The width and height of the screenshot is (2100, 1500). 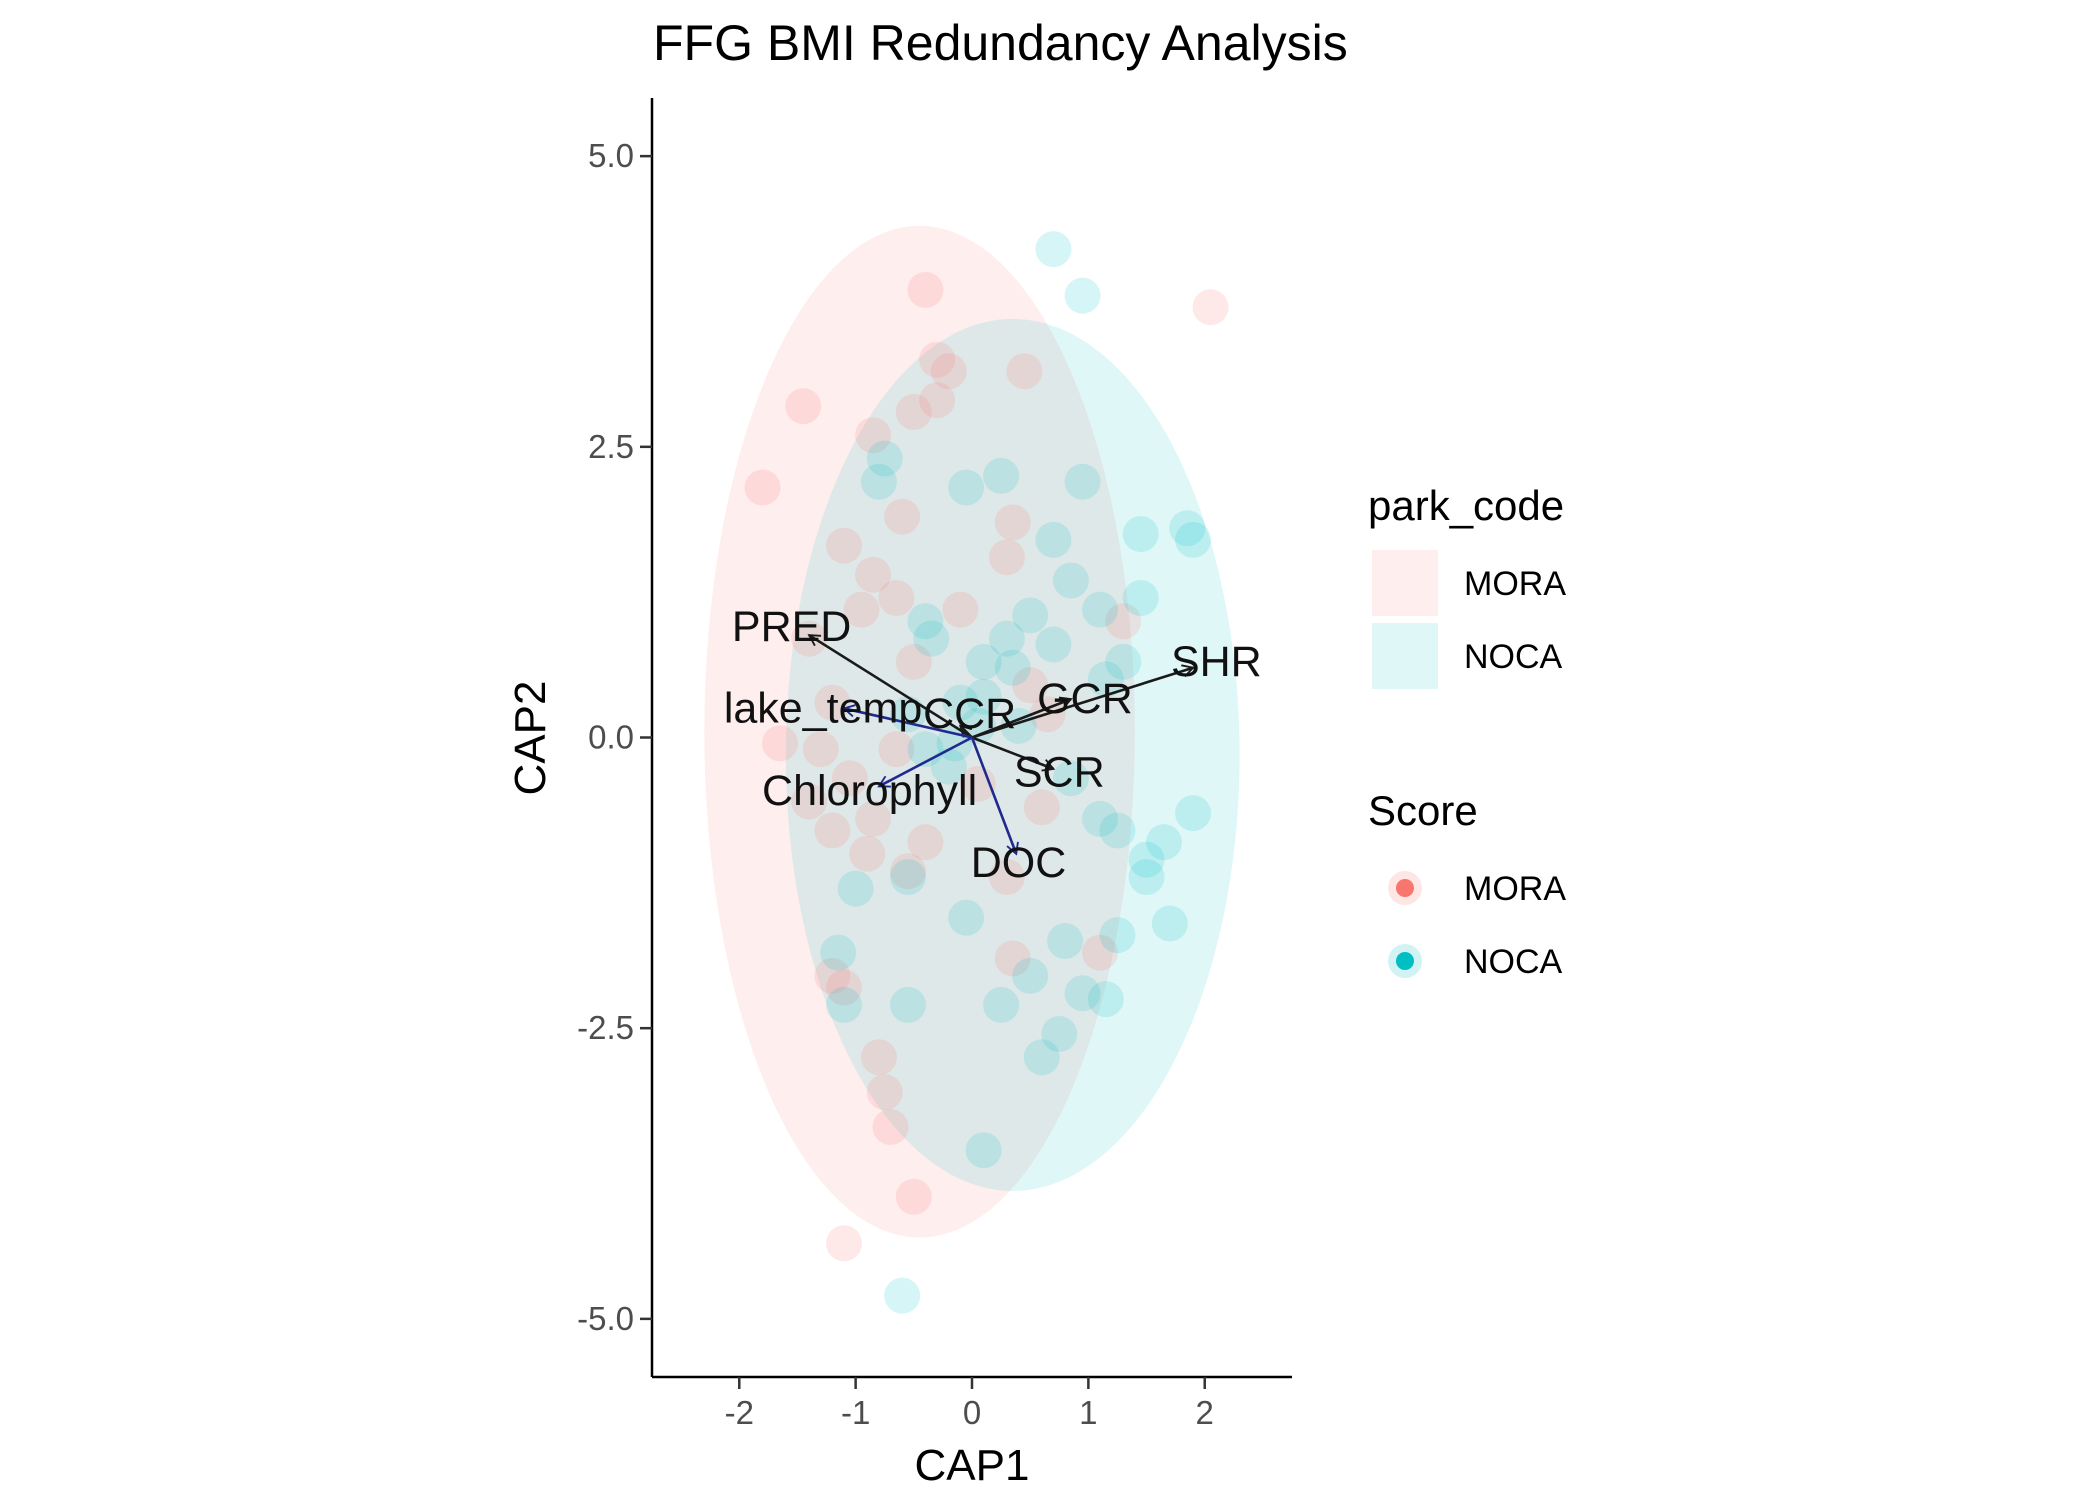 I want to click on legend-swatch-mora, so click(x=1405, y=583).